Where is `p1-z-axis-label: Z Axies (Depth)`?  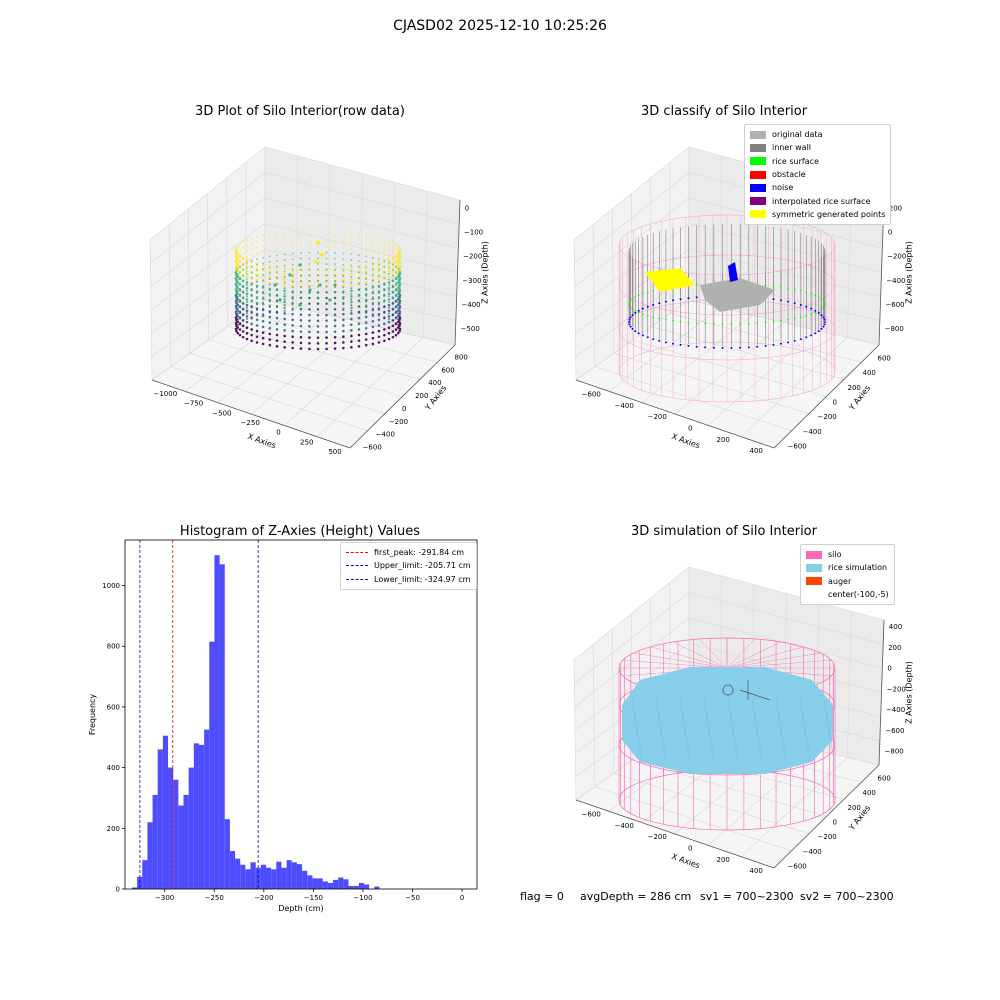 p1-z-axis-label: Z Axies (Depth) is located at coordinates (485, 272).